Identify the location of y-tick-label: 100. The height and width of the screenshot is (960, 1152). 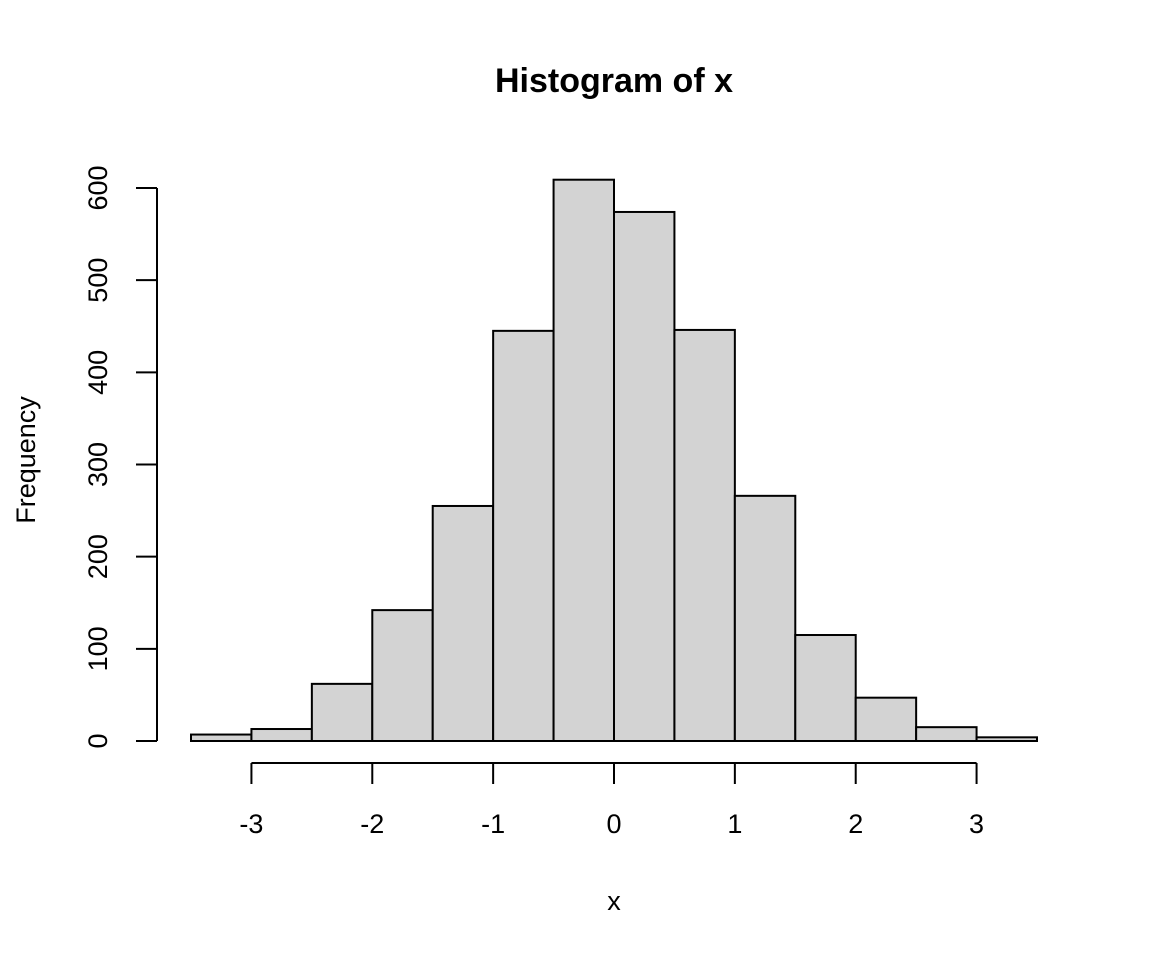
(98, 648).